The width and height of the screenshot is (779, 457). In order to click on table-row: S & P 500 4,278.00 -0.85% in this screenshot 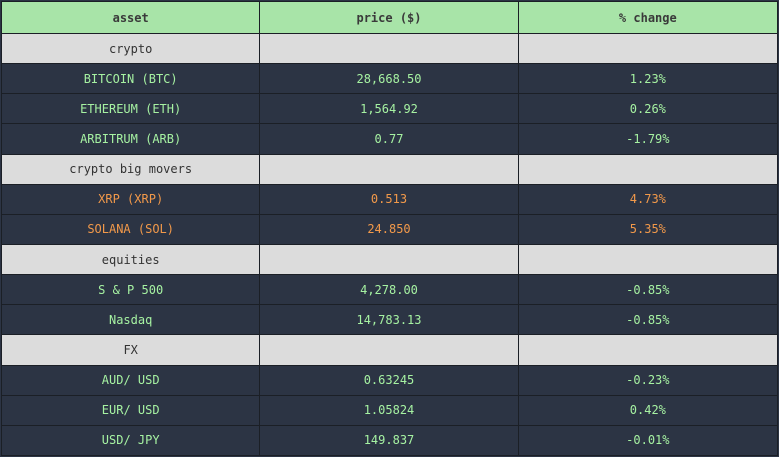, I will do `click(389, 290)`.